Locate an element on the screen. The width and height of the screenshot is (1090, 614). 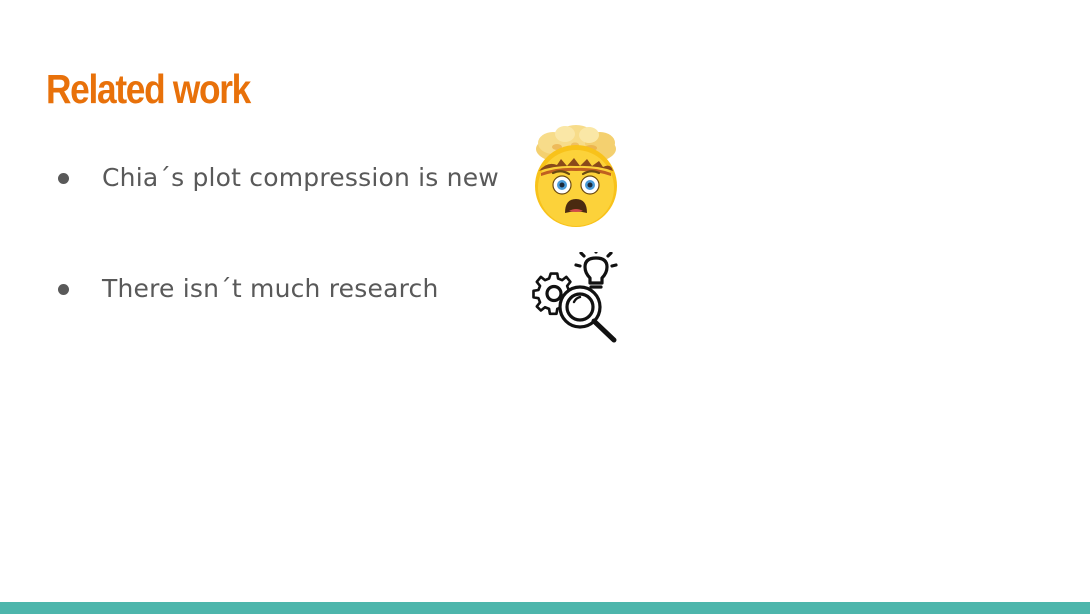
bullet-item: There isn´t much research is located at coordinates (248, 289).